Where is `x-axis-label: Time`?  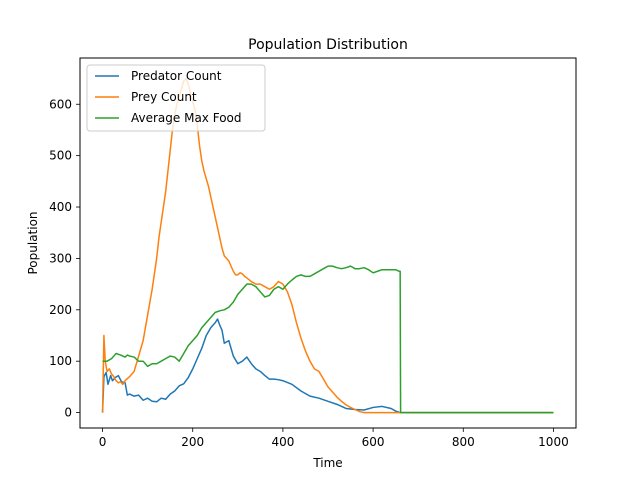
x-axis-label: Time is located at coordinates (327, 463).